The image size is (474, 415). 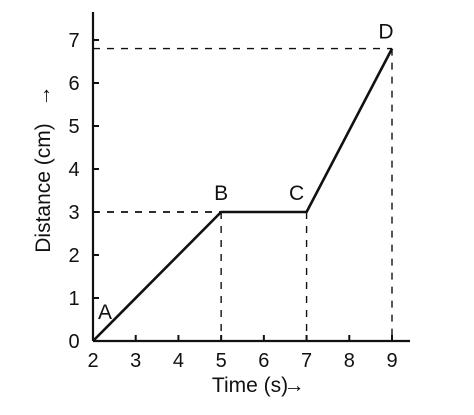 I want to click on x-tick-label: 2, so click(x=92, y=361).